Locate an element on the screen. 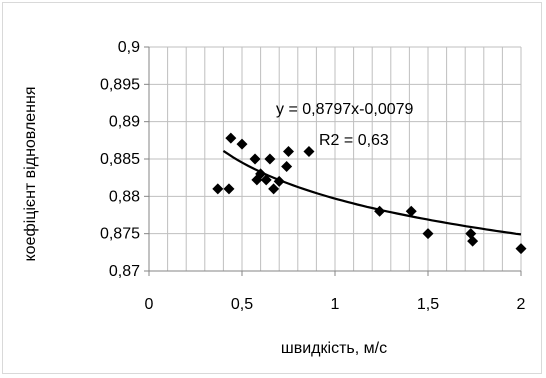 The image size is (546, 378). y-tick-labels: 0,87 0,875 0,88 0,885 0,89 0,895 0,9 is located at coordinates (124, 159).